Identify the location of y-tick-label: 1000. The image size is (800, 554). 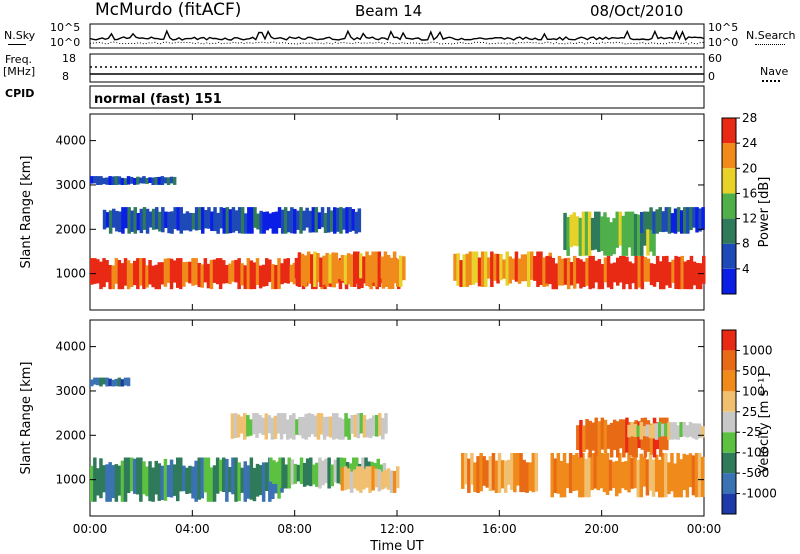
(70, 480).